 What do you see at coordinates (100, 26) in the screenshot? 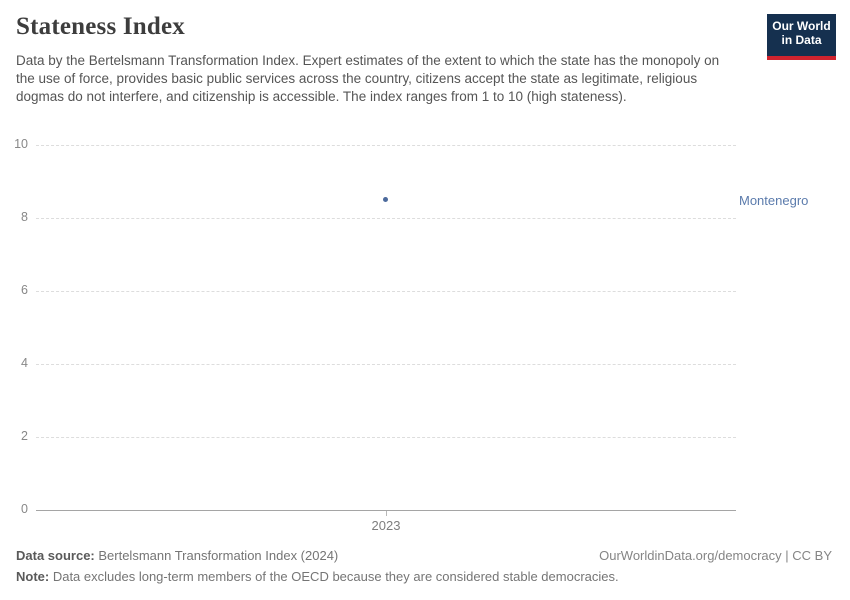
I see `page-title: Stateness Index` at bounding box center [100, 26].